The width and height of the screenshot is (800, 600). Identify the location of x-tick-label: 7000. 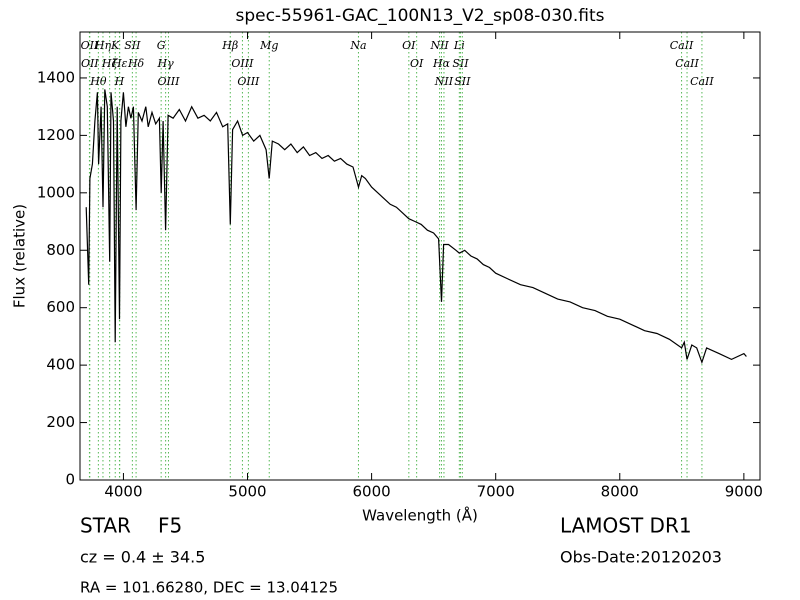
(496, 492).